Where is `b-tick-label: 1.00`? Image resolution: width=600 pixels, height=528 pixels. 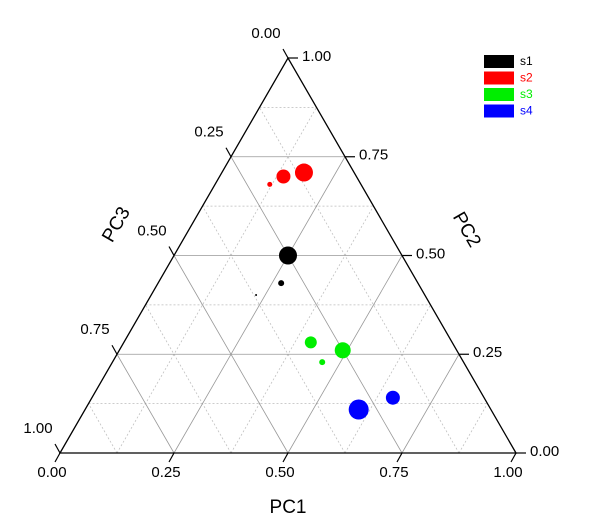 b-tick-label: 1.00 is located at coordinates (316, 56).